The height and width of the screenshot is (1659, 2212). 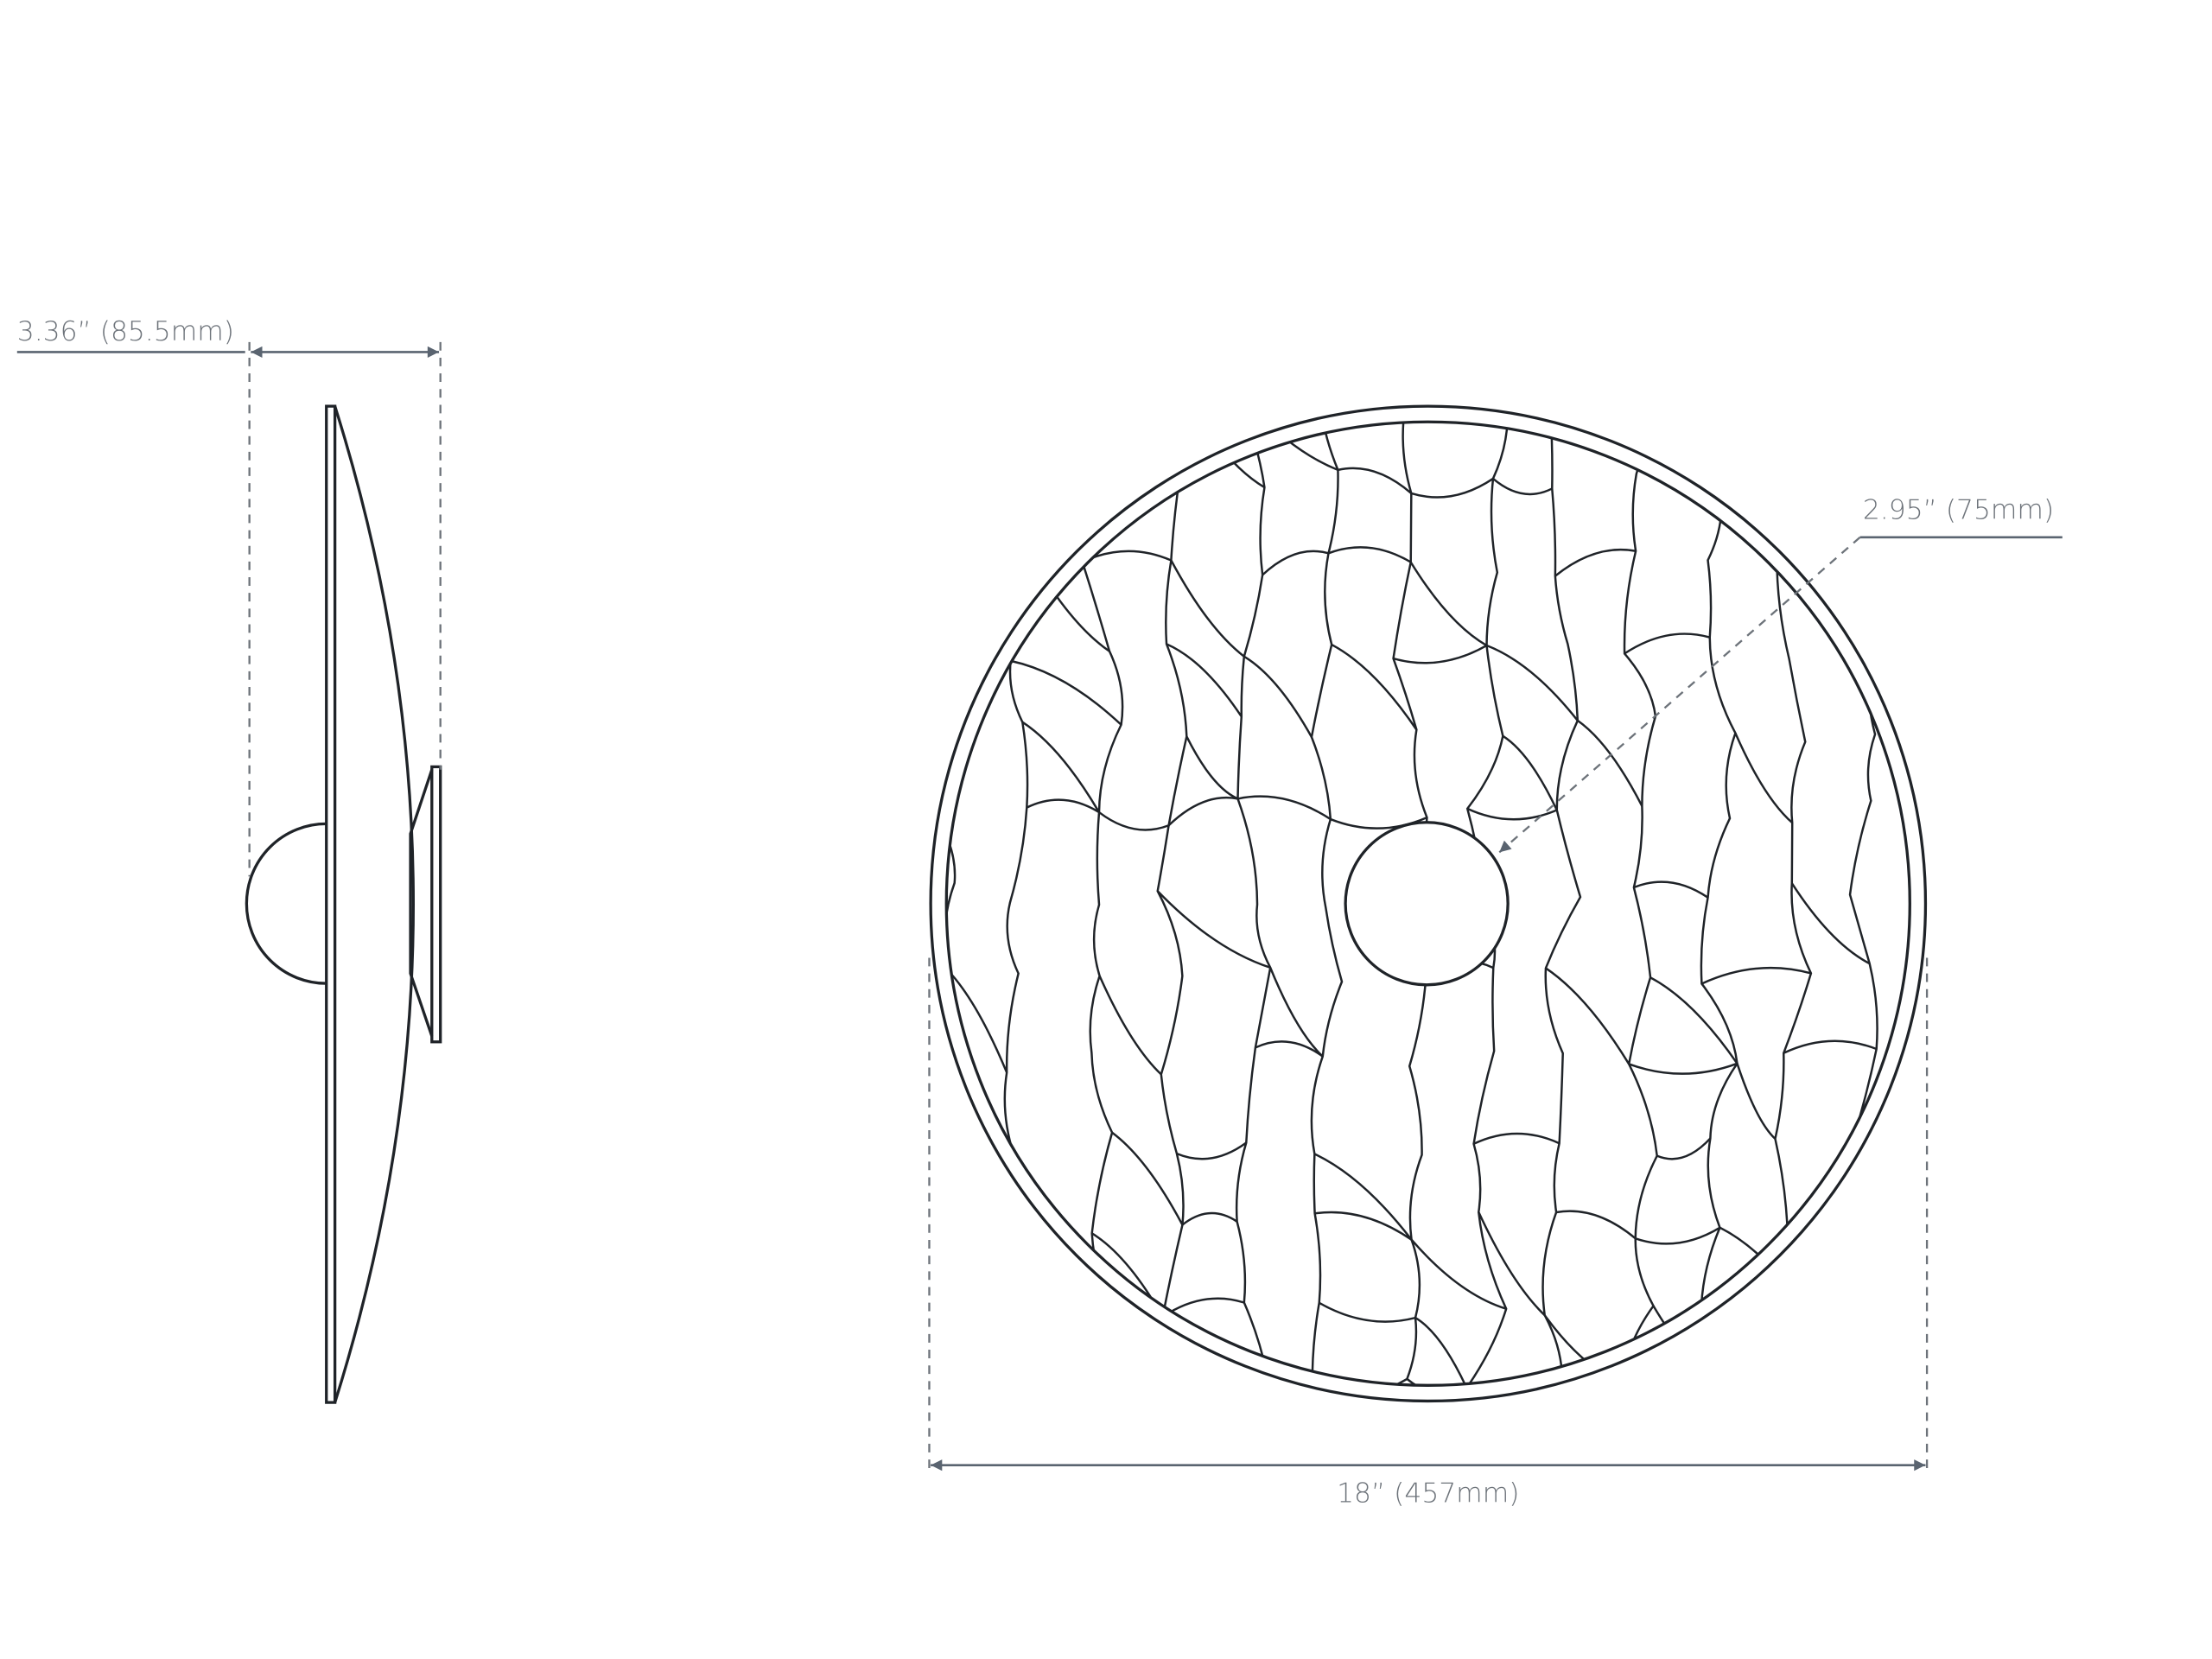 What do you see at coordinates (286, 903) in the screenshot?
I see `hemisphere` at bounding box center [286, 903].